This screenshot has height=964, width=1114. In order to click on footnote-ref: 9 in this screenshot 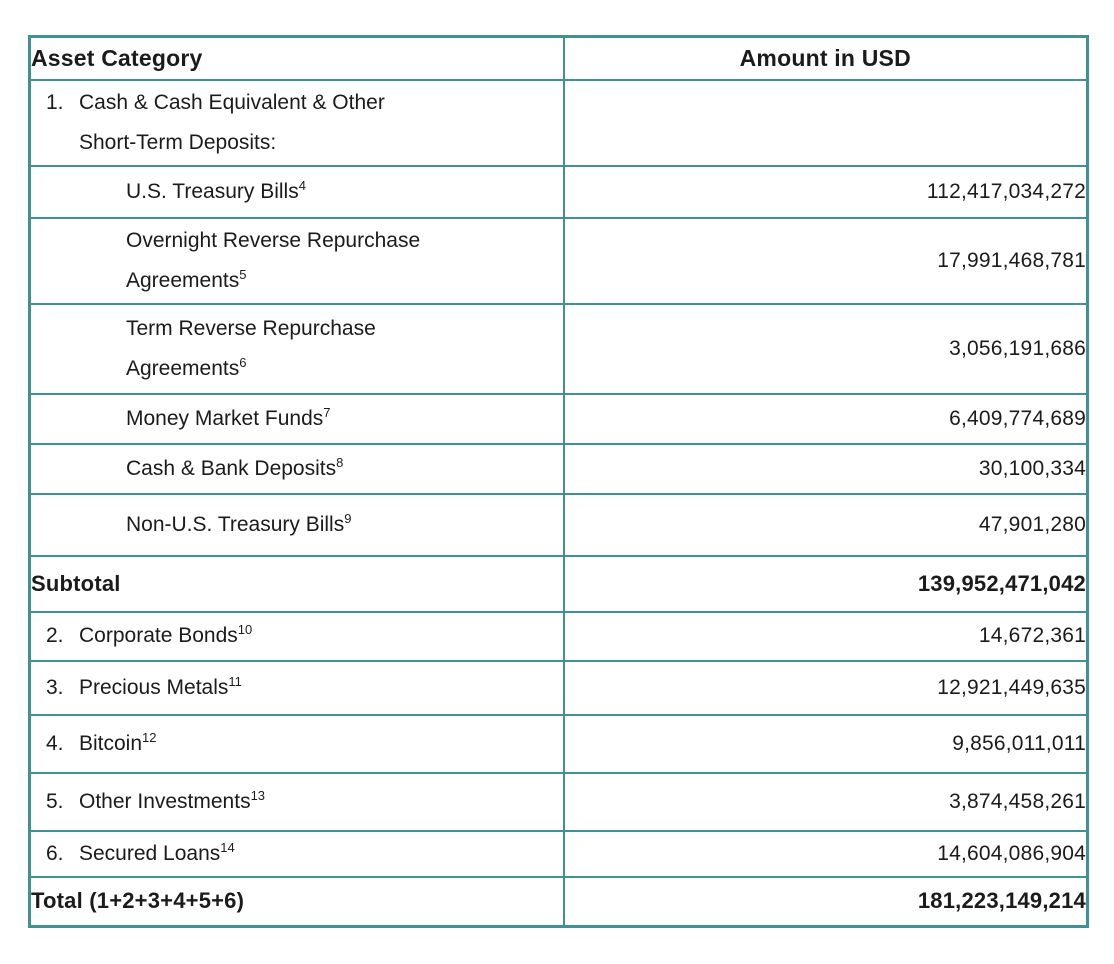, I will do `click(348, 518)`.